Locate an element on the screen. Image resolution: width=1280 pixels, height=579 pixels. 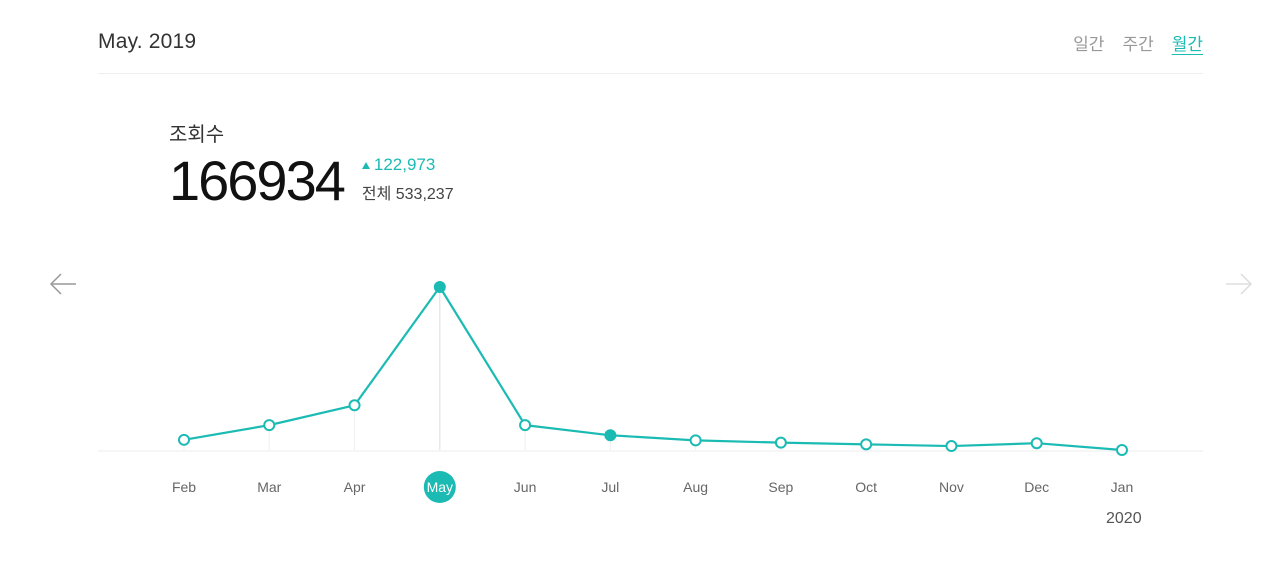
stat-change-value: 122,973 is located at coordinates (404, 164).